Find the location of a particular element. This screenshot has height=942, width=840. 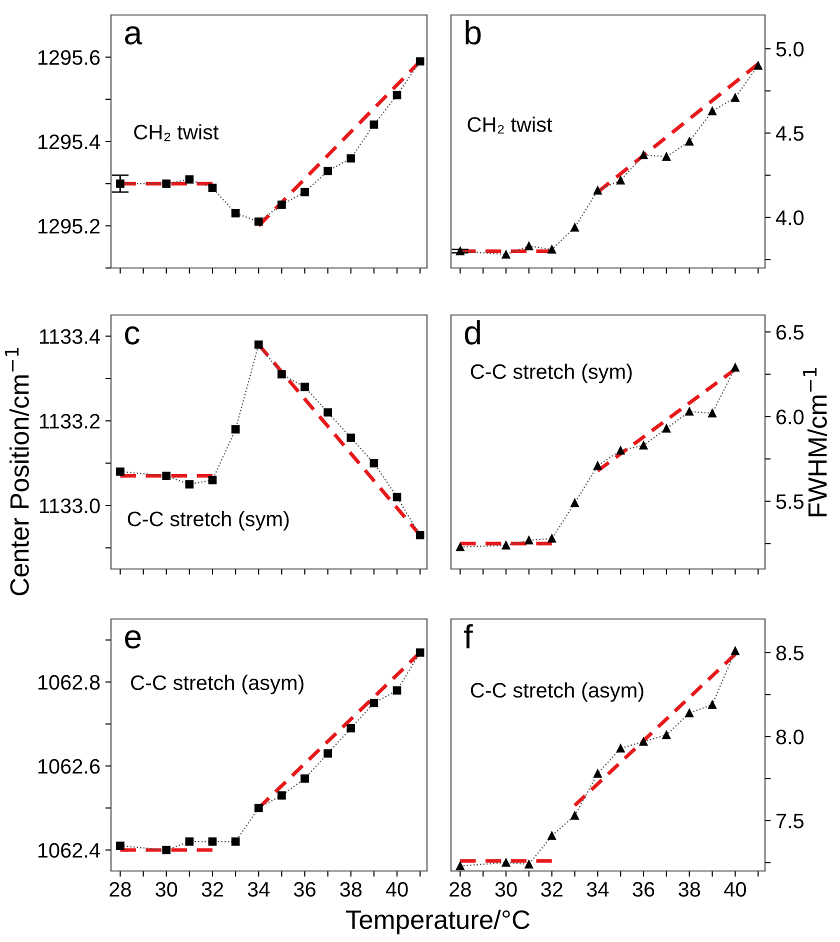

x-axis-title: Temperature/°C is located at coordinates (438, 922).